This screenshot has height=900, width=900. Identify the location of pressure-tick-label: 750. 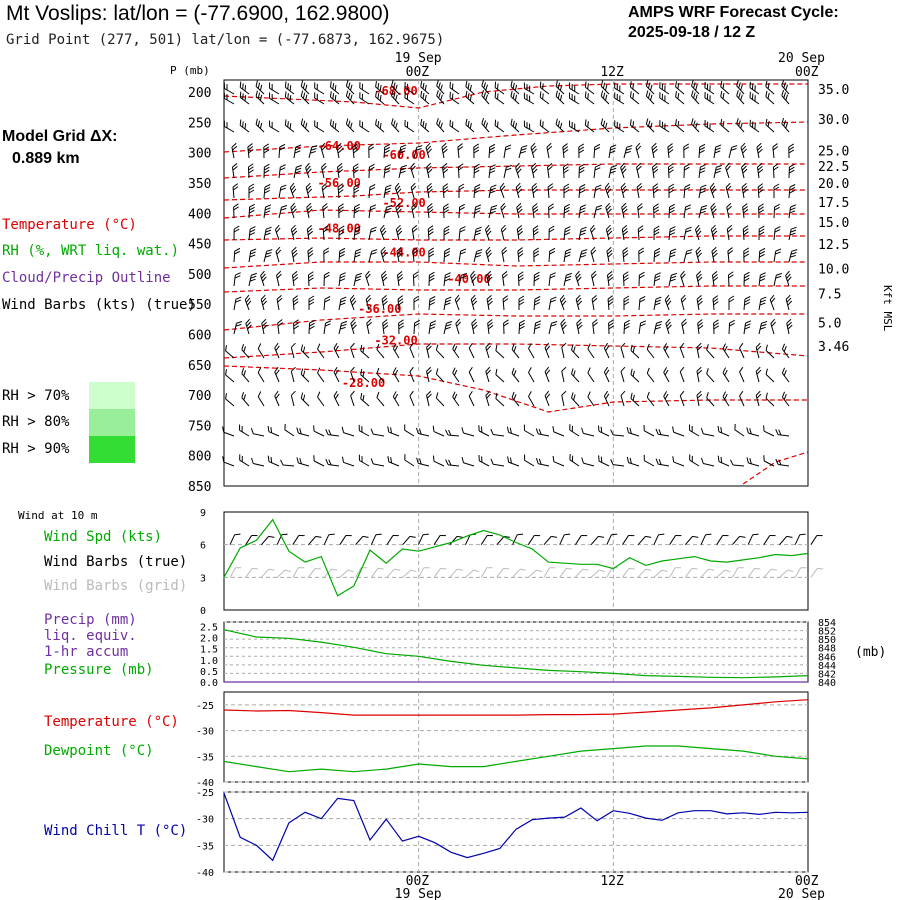
(199, 426).